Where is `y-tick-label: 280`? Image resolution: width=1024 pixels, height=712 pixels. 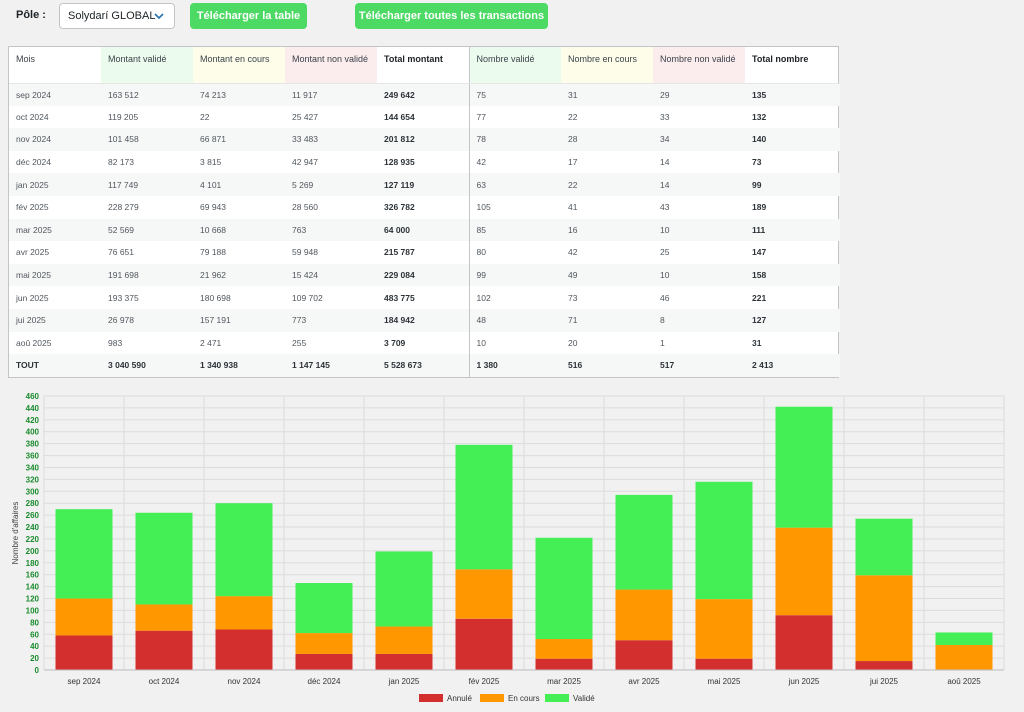
y-tick-label: 280 is located at coordinates (33, 503).